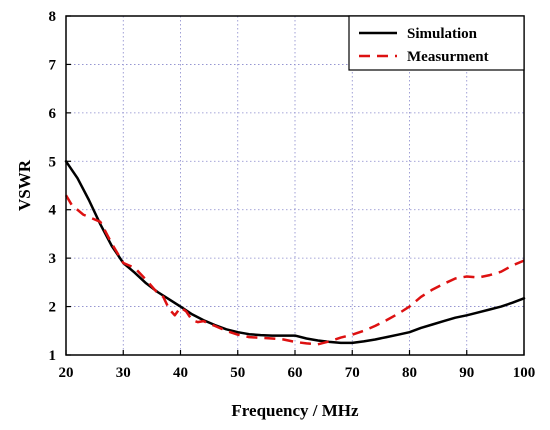  Describe the element at coordinates (442, 34) in the screenshot. I see `legend-label-simulation: Simulation` at that location.